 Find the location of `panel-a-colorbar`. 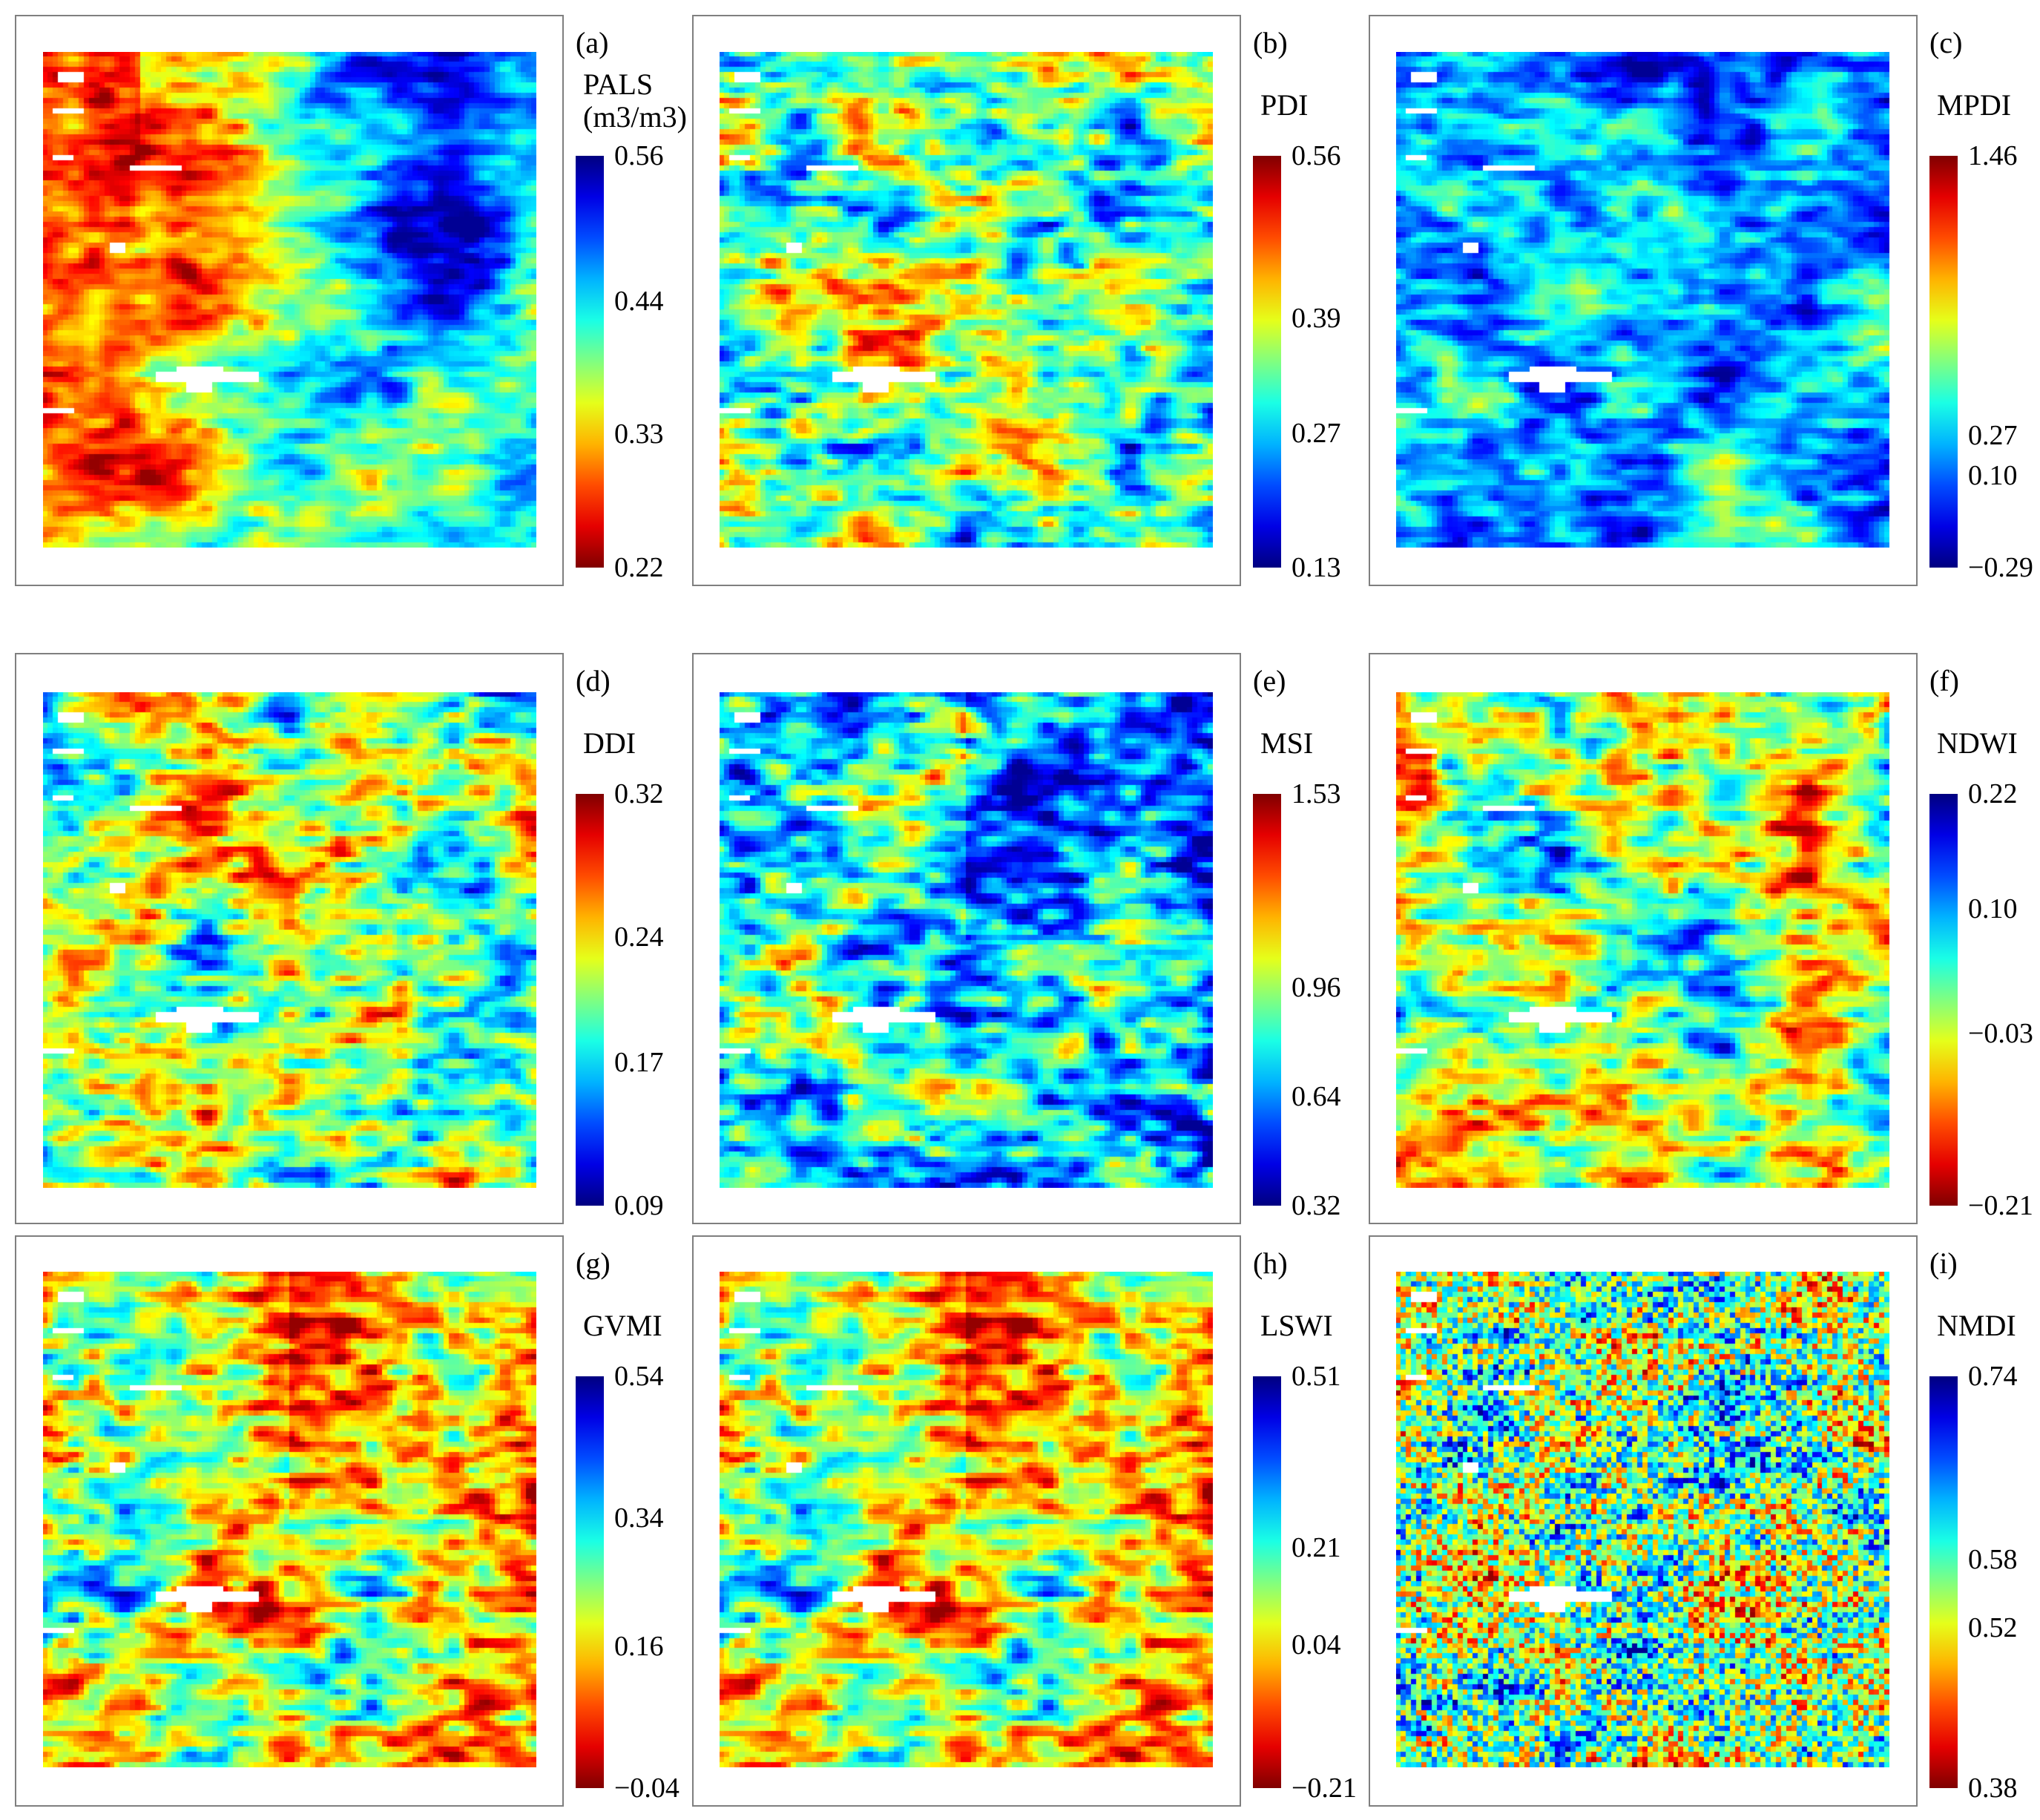

panel-a-colorbar is located at coordinates (590, 362).